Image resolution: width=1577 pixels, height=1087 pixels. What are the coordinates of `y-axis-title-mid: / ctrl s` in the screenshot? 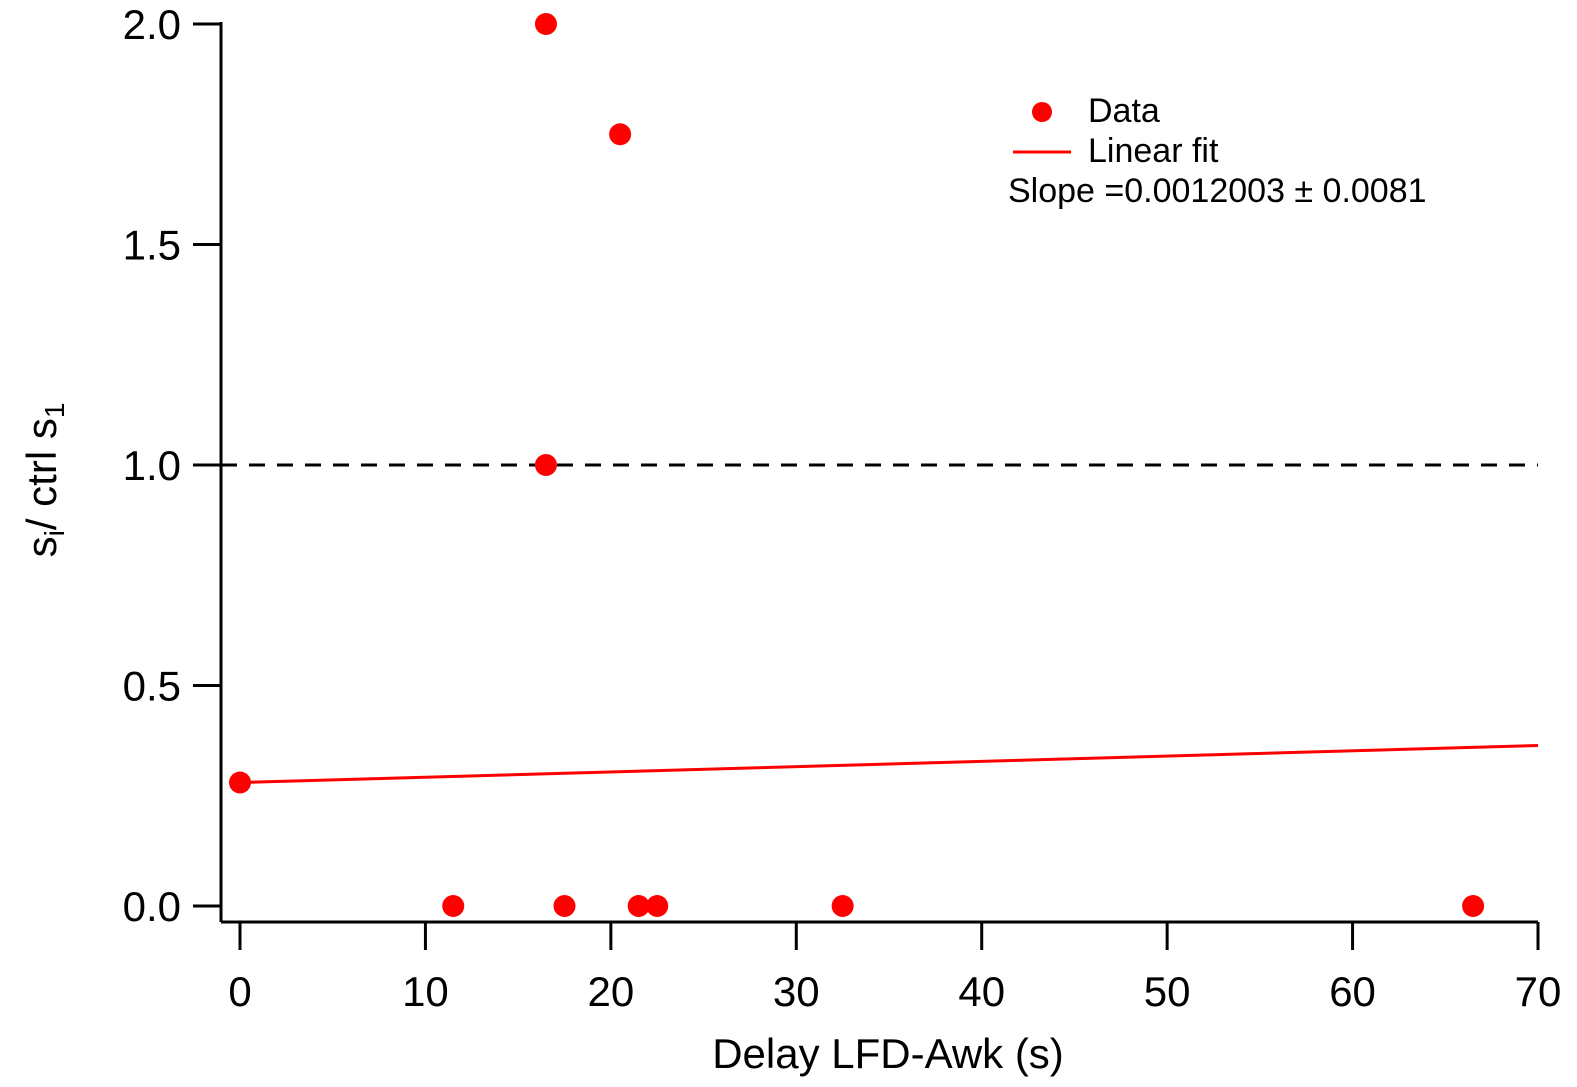 It's located at (41, 474).